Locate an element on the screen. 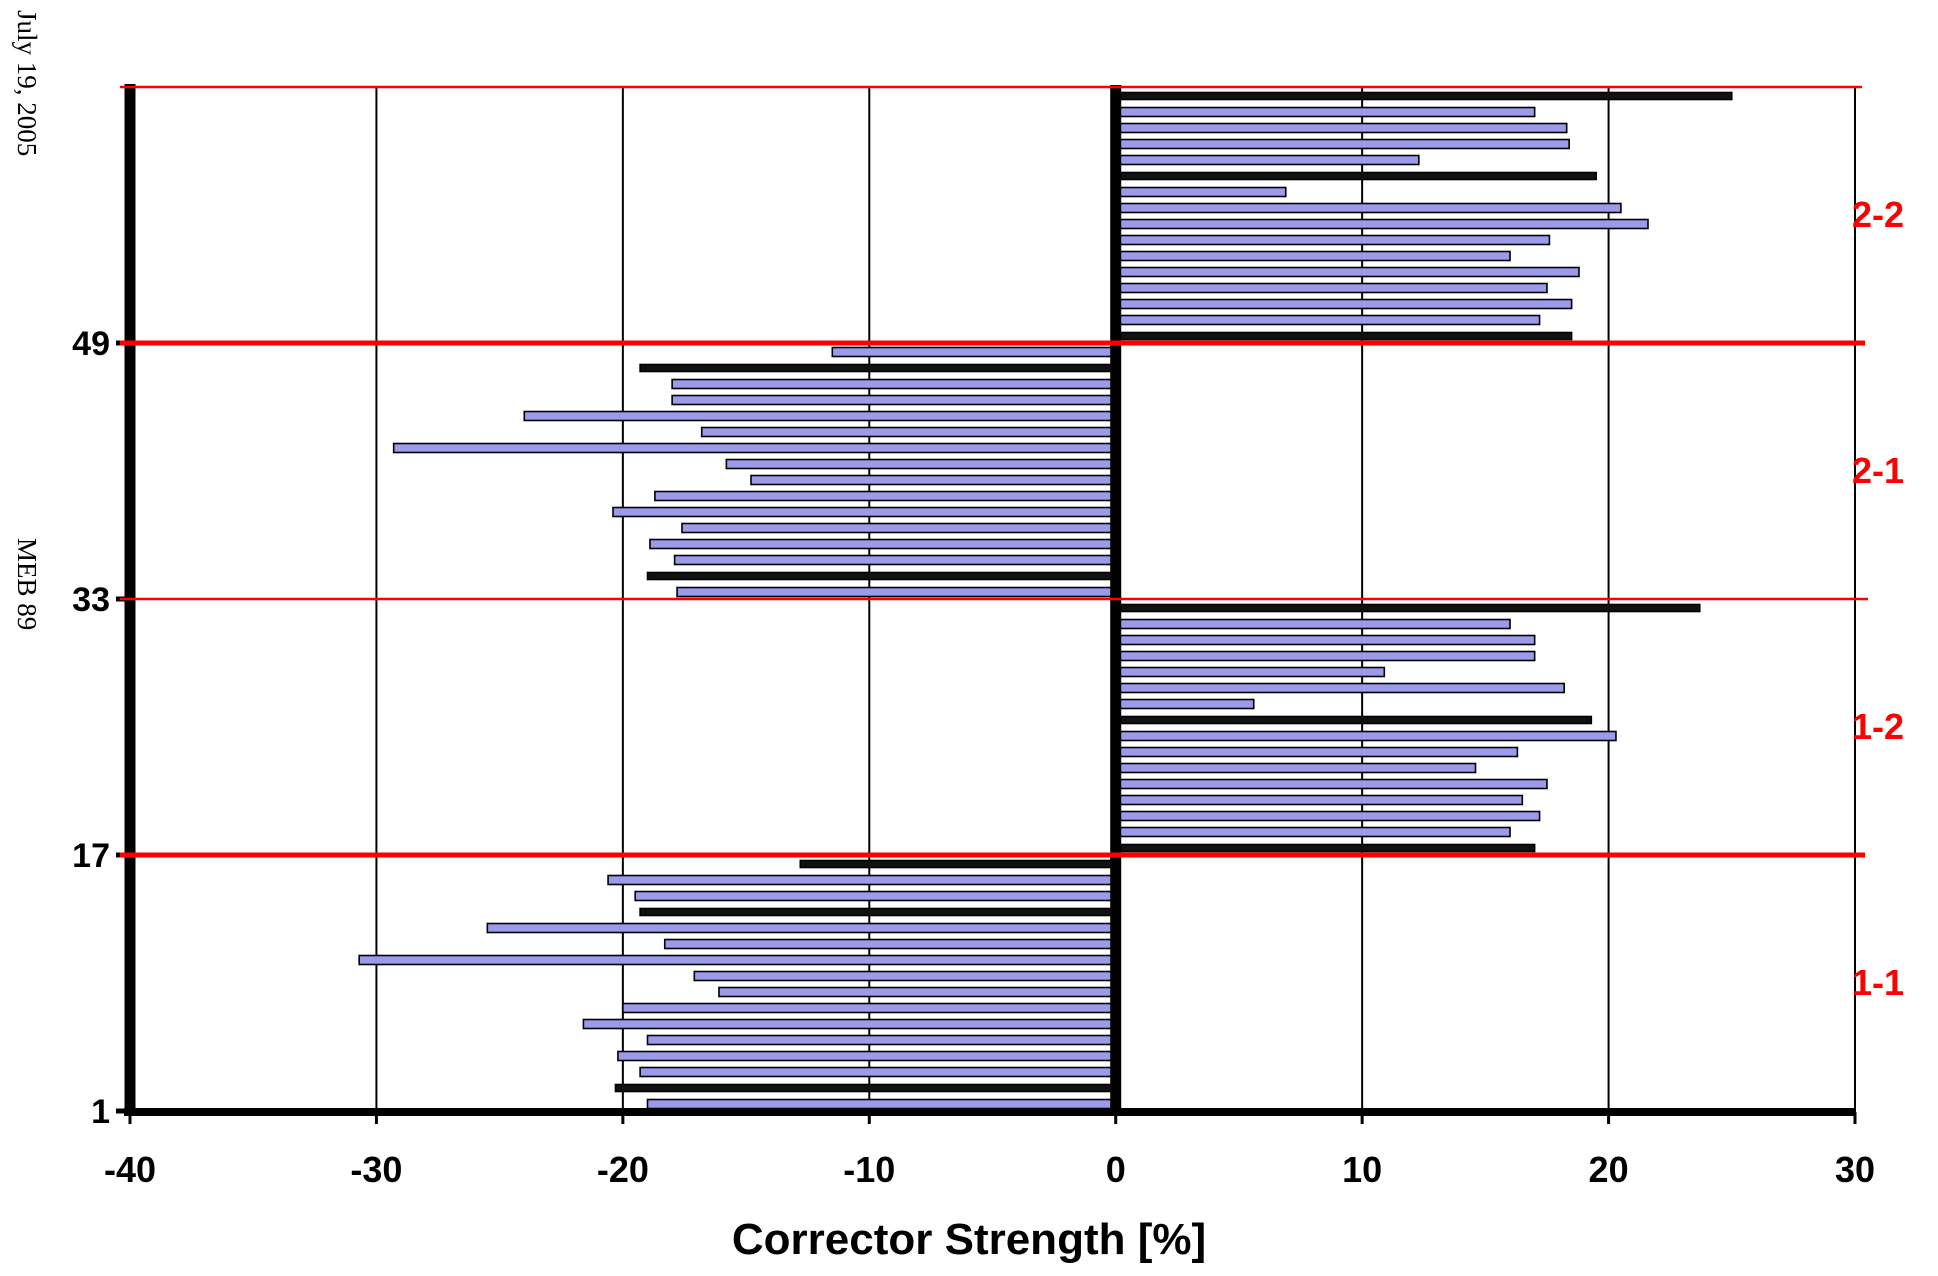 The height and width of the screenshot is (1276, 1938). section-label: 2-2 is located at coordinates (1878, 214).